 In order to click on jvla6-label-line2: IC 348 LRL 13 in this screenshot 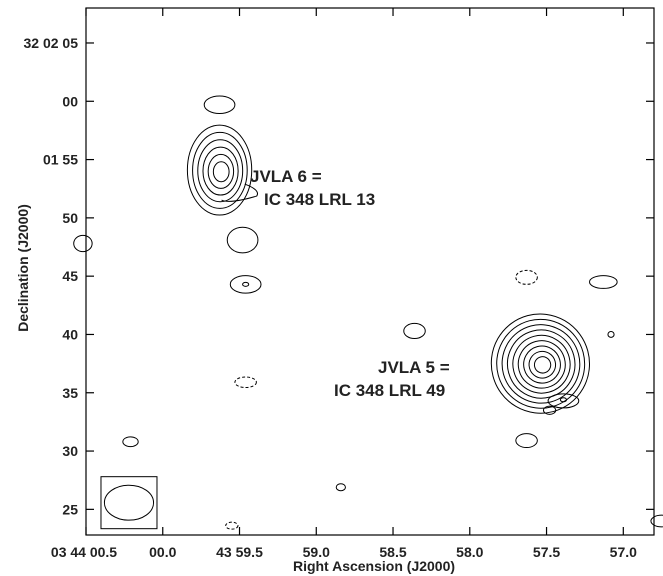, I will do `click(319, 199)`.